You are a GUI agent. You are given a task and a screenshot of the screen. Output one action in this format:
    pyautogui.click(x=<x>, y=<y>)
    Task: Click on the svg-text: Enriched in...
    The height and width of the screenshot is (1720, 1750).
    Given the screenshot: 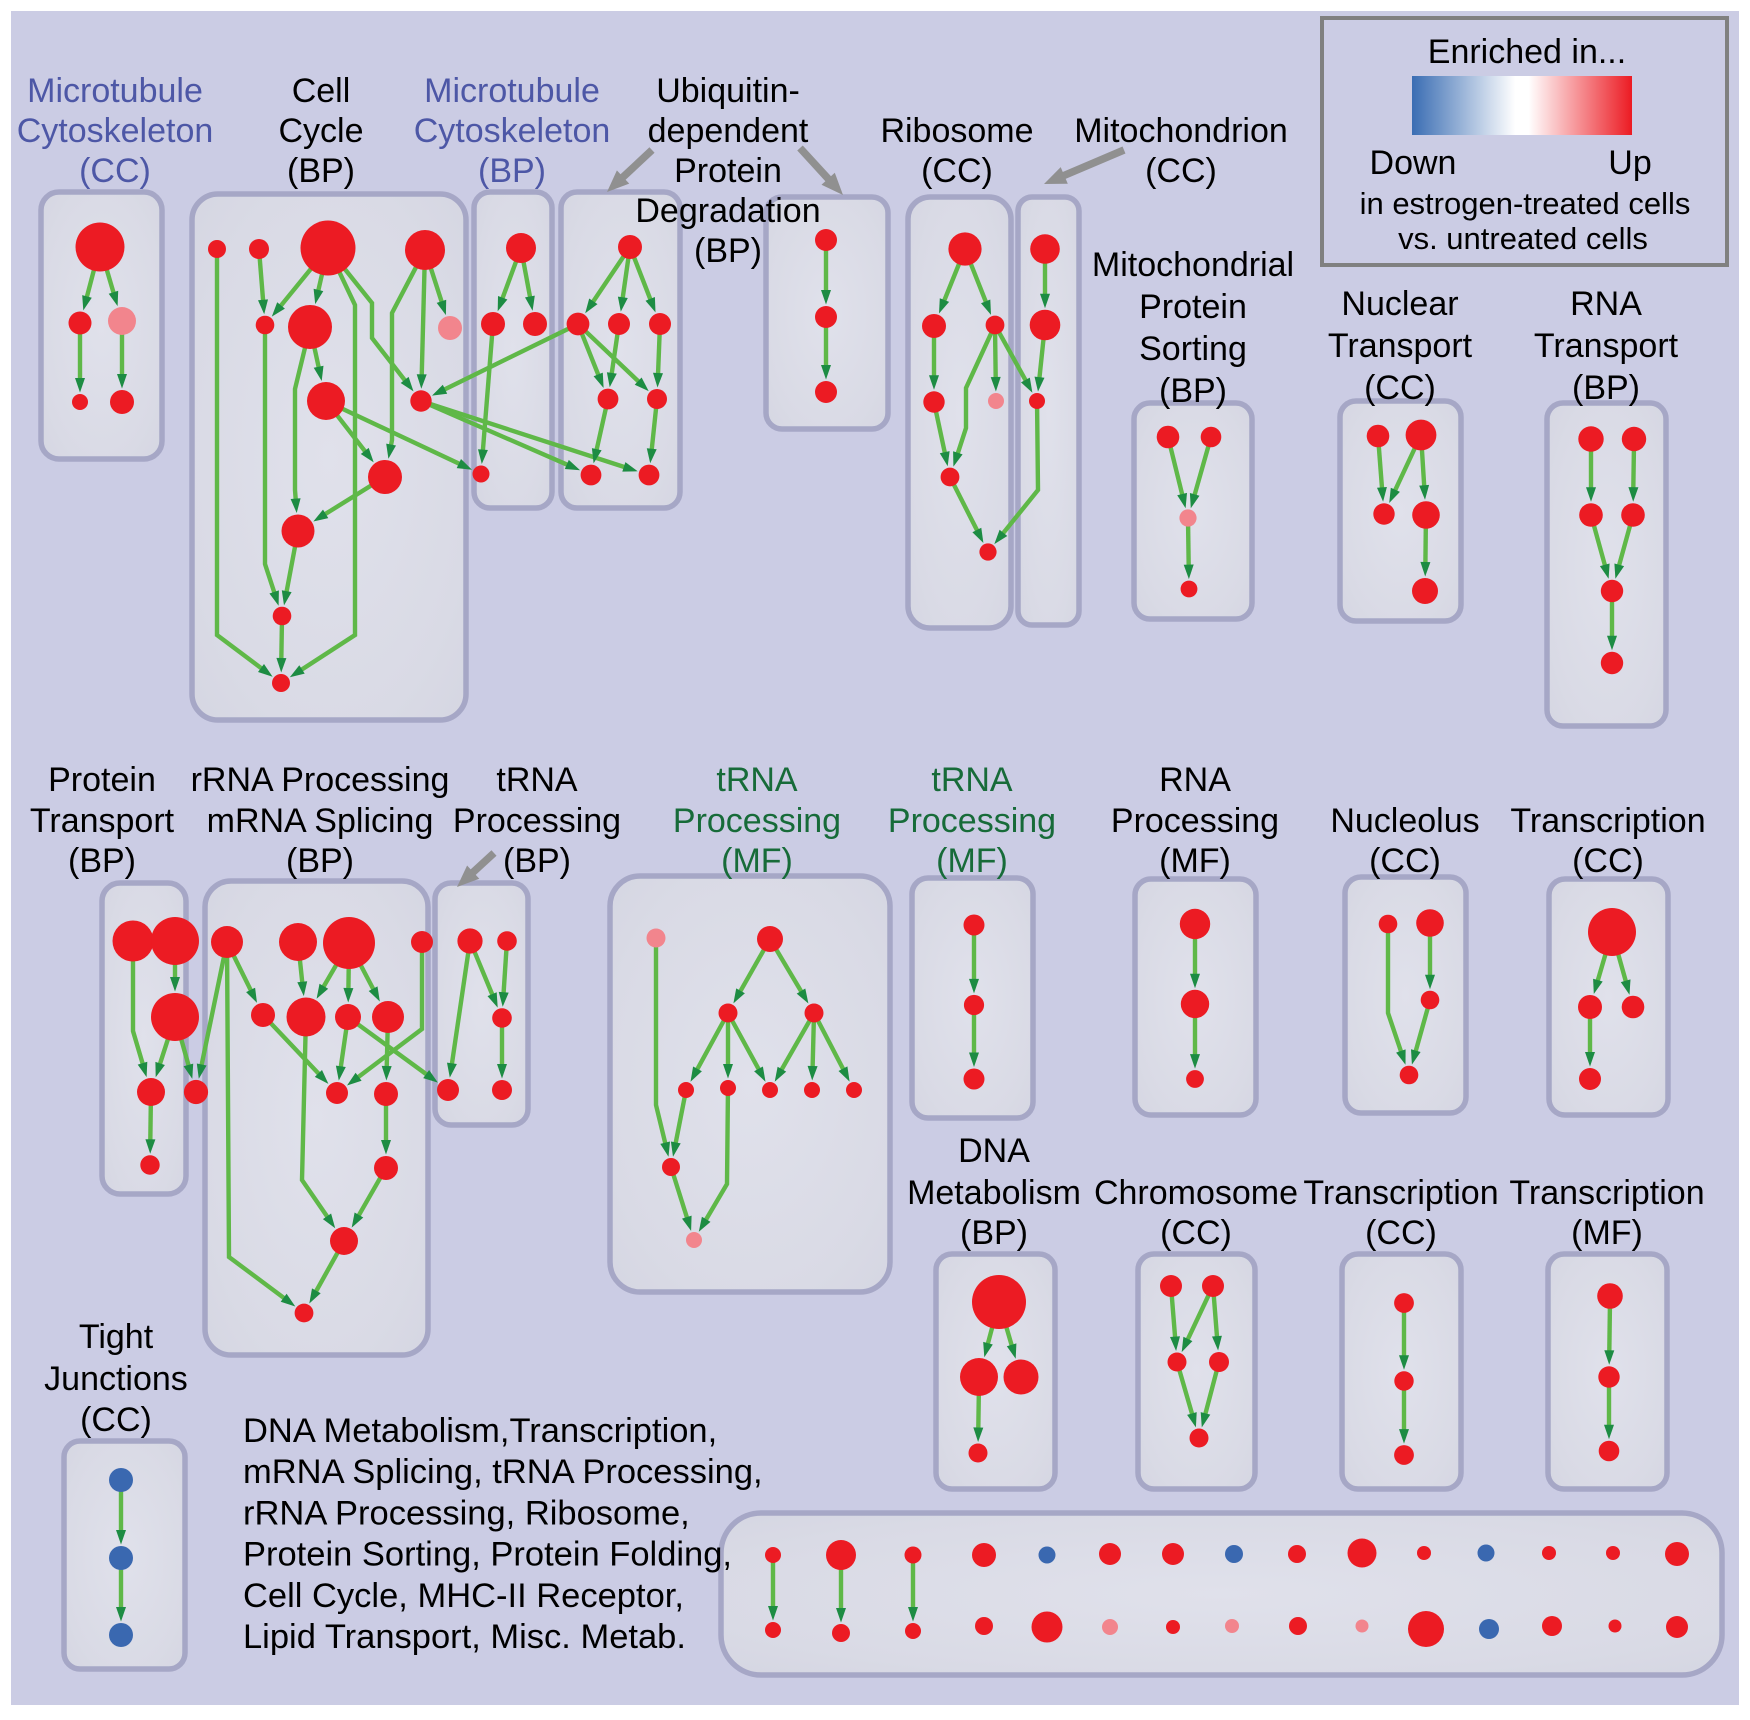 What is the action you would take?
    pyautogui.click(x=1527, y=52)
    